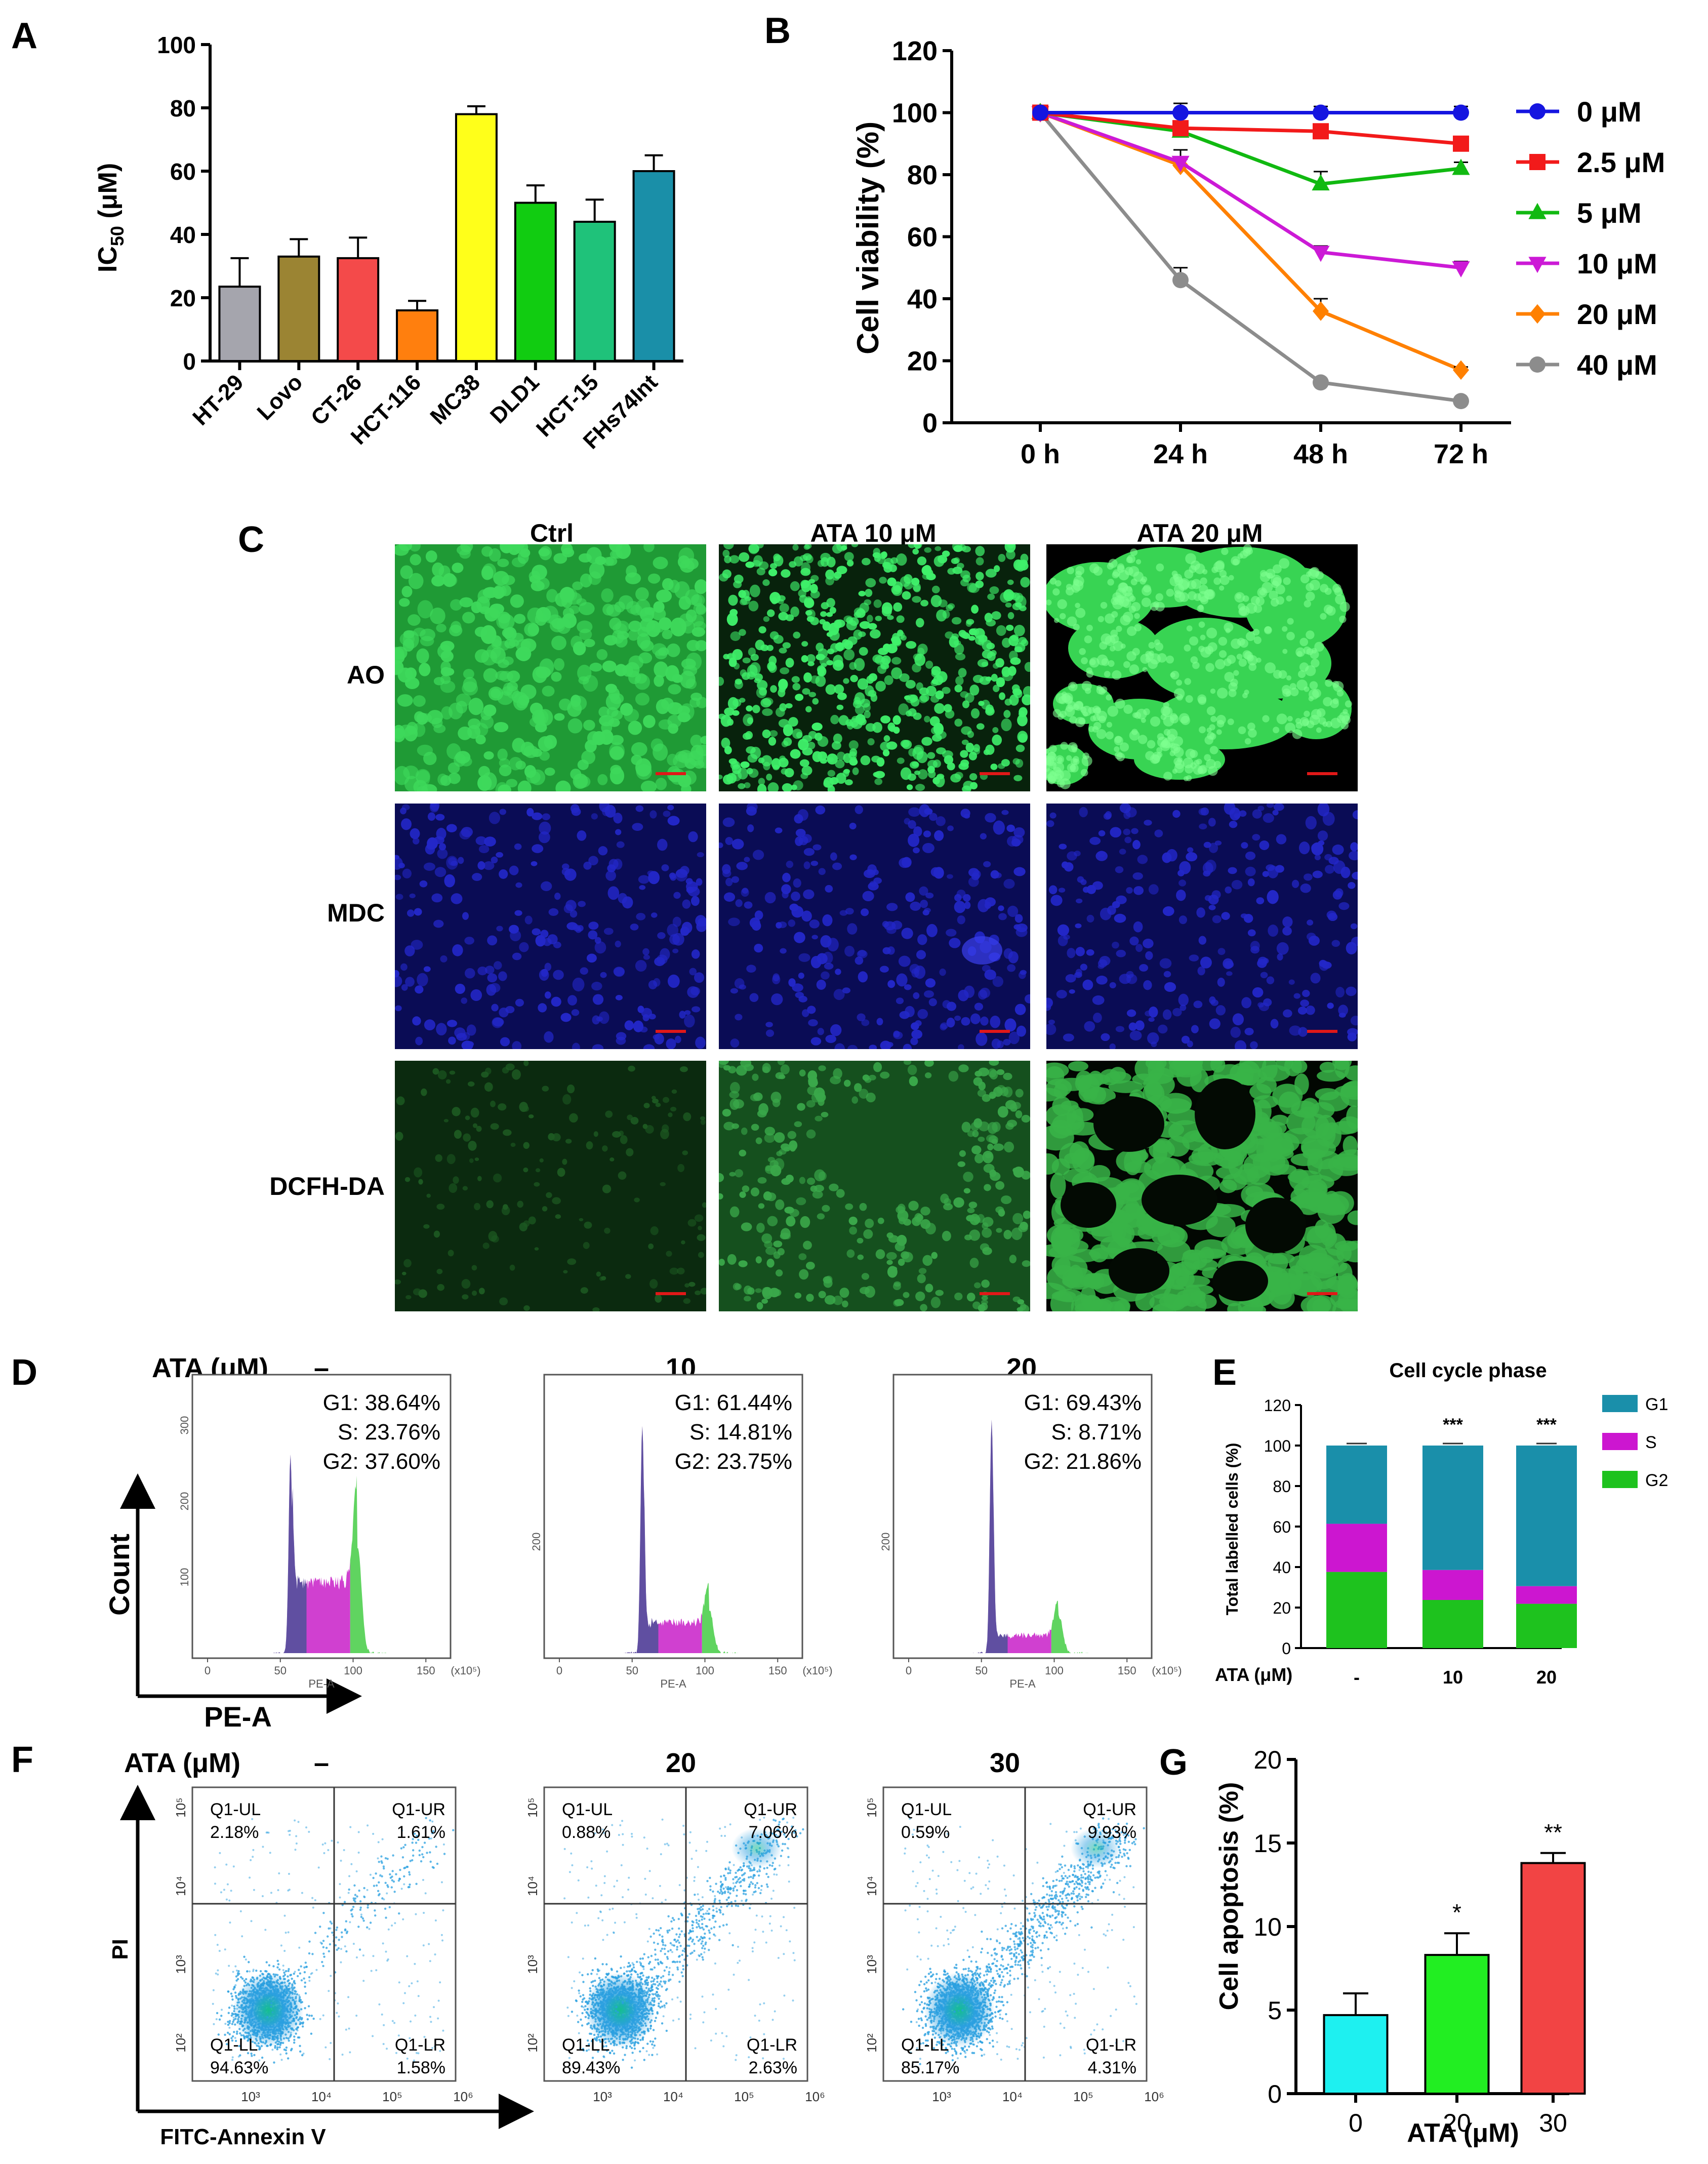 This screenshot has width=1708, height=2164. I want to click on marker-triangle-down, so click(1461, 269).